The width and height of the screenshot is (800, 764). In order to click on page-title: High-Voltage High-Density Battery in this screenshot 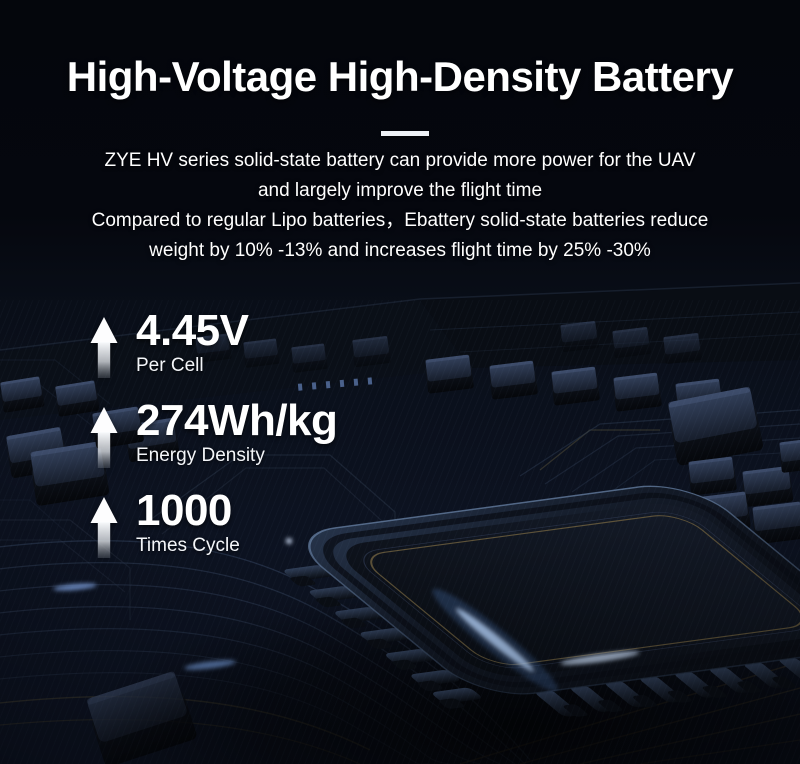, I will do `click(400, 76)`.